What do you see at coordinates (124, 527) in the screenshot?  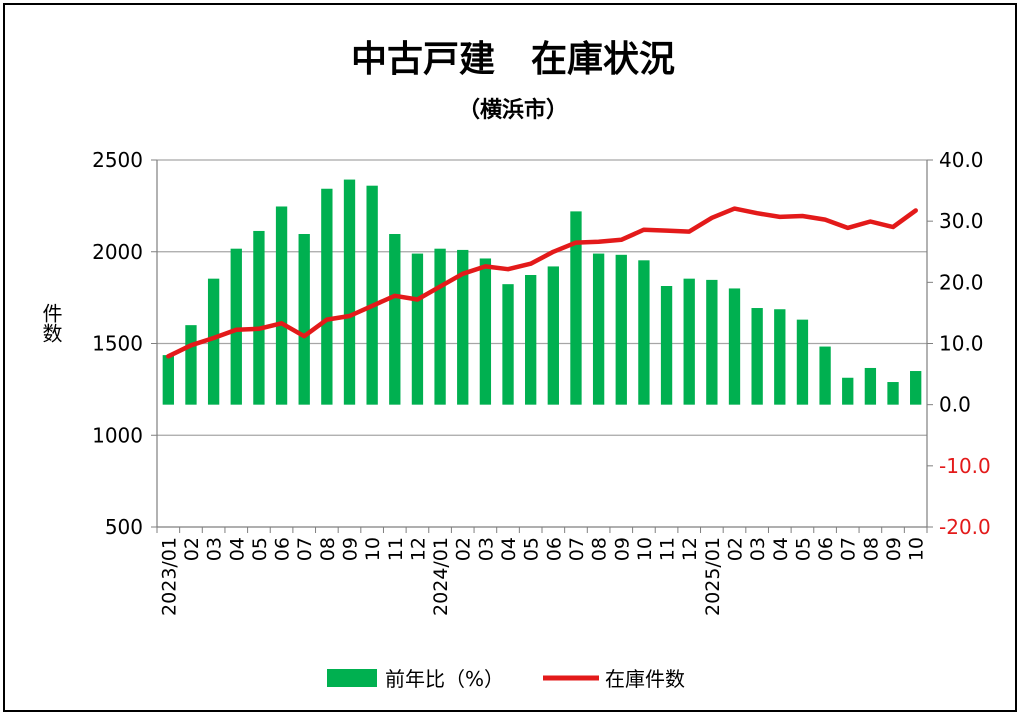 I see `left-tick-label: 500` at bounding box center [124, 527].